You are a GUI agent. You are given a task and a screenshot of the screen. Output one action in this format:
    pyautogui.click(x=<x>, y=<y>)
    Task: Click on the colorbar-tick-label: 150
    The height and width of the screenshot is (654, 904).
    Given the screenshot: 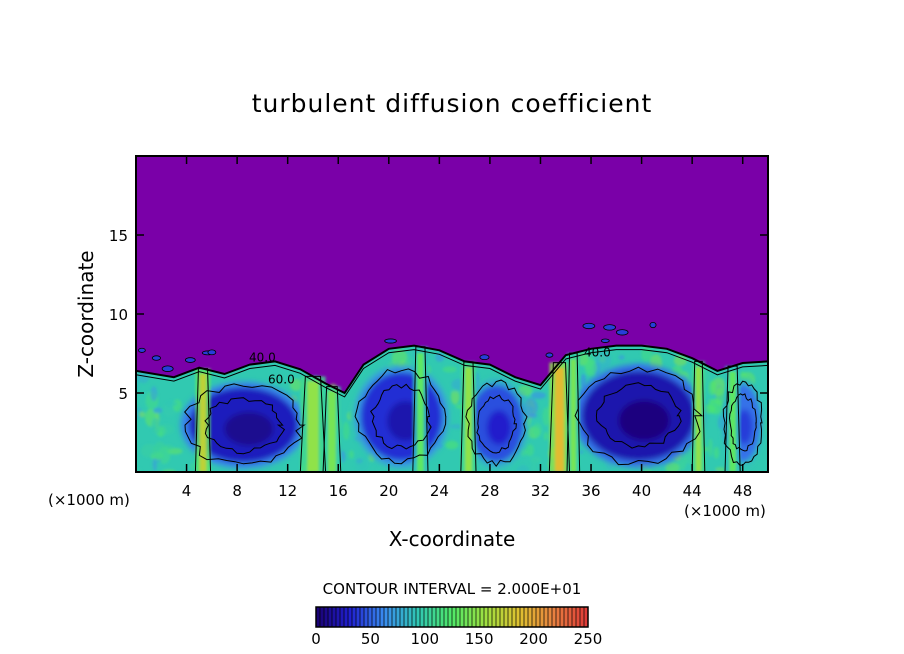 What is the action you would take?
    pyautogui.click(x=479, y=639)
    